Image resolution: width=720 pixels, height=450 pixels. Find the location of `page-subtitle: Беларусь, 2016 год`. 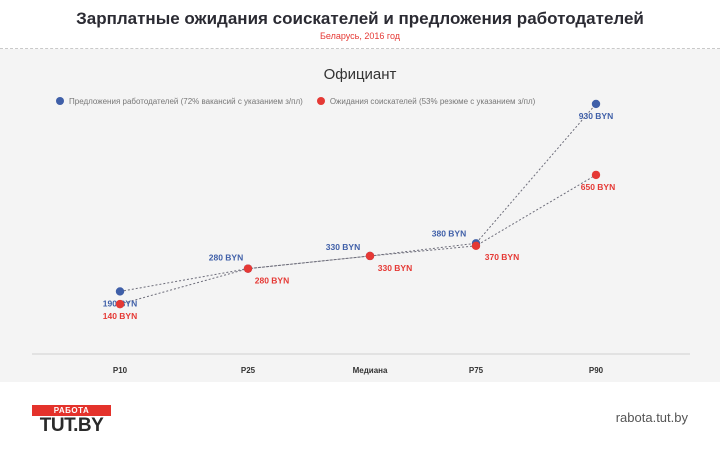

page-subtitle: Беларусь, 2016 год is located at coordinates (360, 36).